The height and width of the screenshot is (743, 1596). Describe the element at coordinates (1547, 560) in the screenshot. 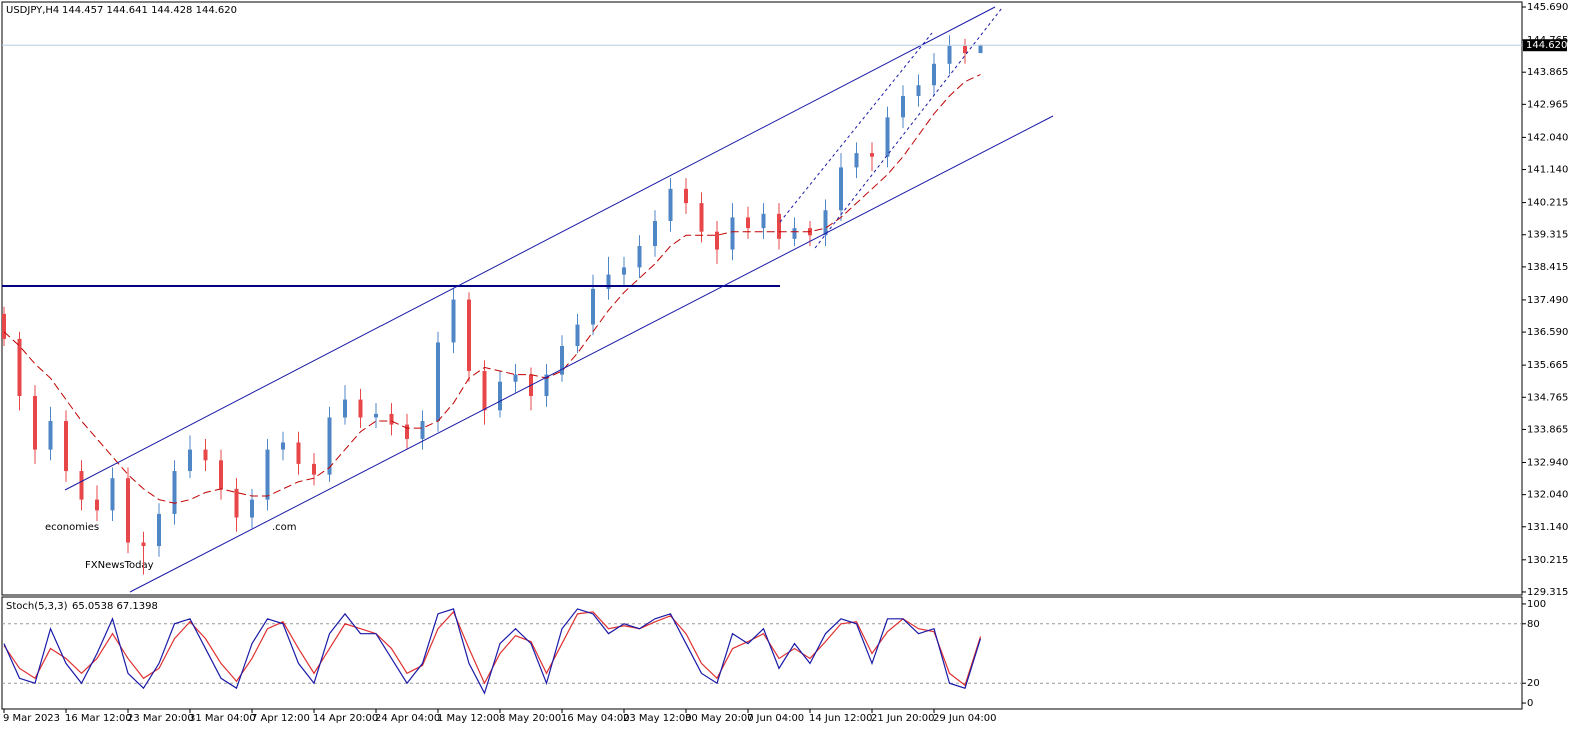

I see `y-tick-label: 130.215` at that location.